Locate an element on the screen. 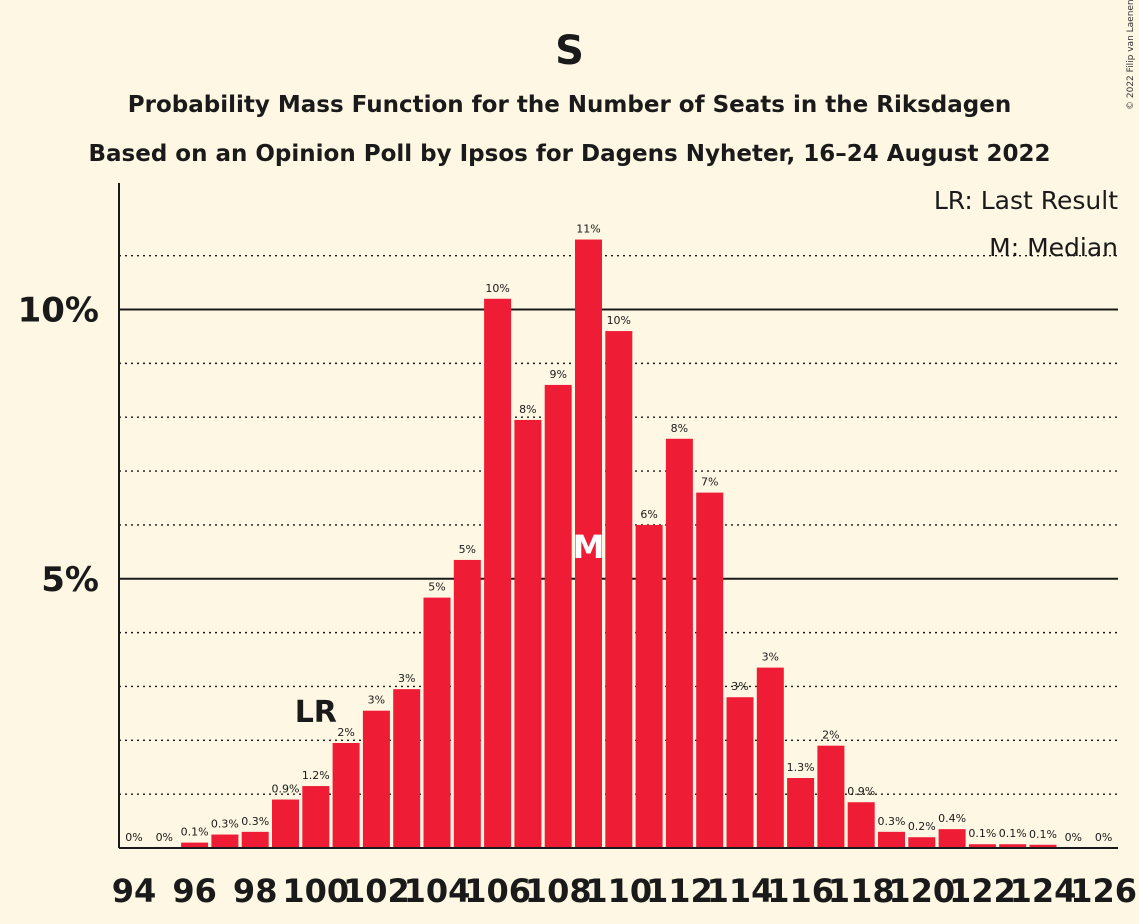 This screenshot has width=1139, height=924. data-label-123: 0.1% is located at coordinates (1013, 833).